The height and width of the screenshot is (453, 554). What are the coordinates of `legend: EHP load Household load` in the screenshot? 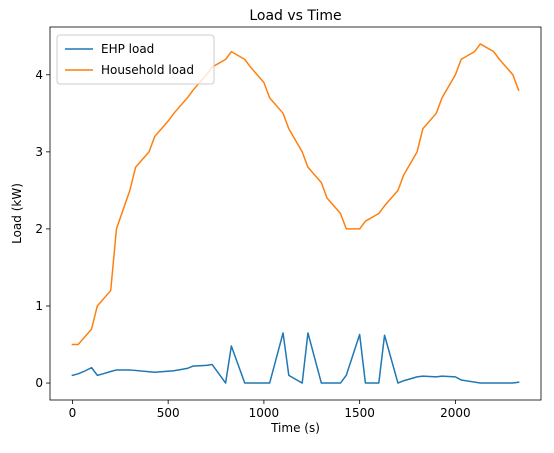 It's located at (135, 59).